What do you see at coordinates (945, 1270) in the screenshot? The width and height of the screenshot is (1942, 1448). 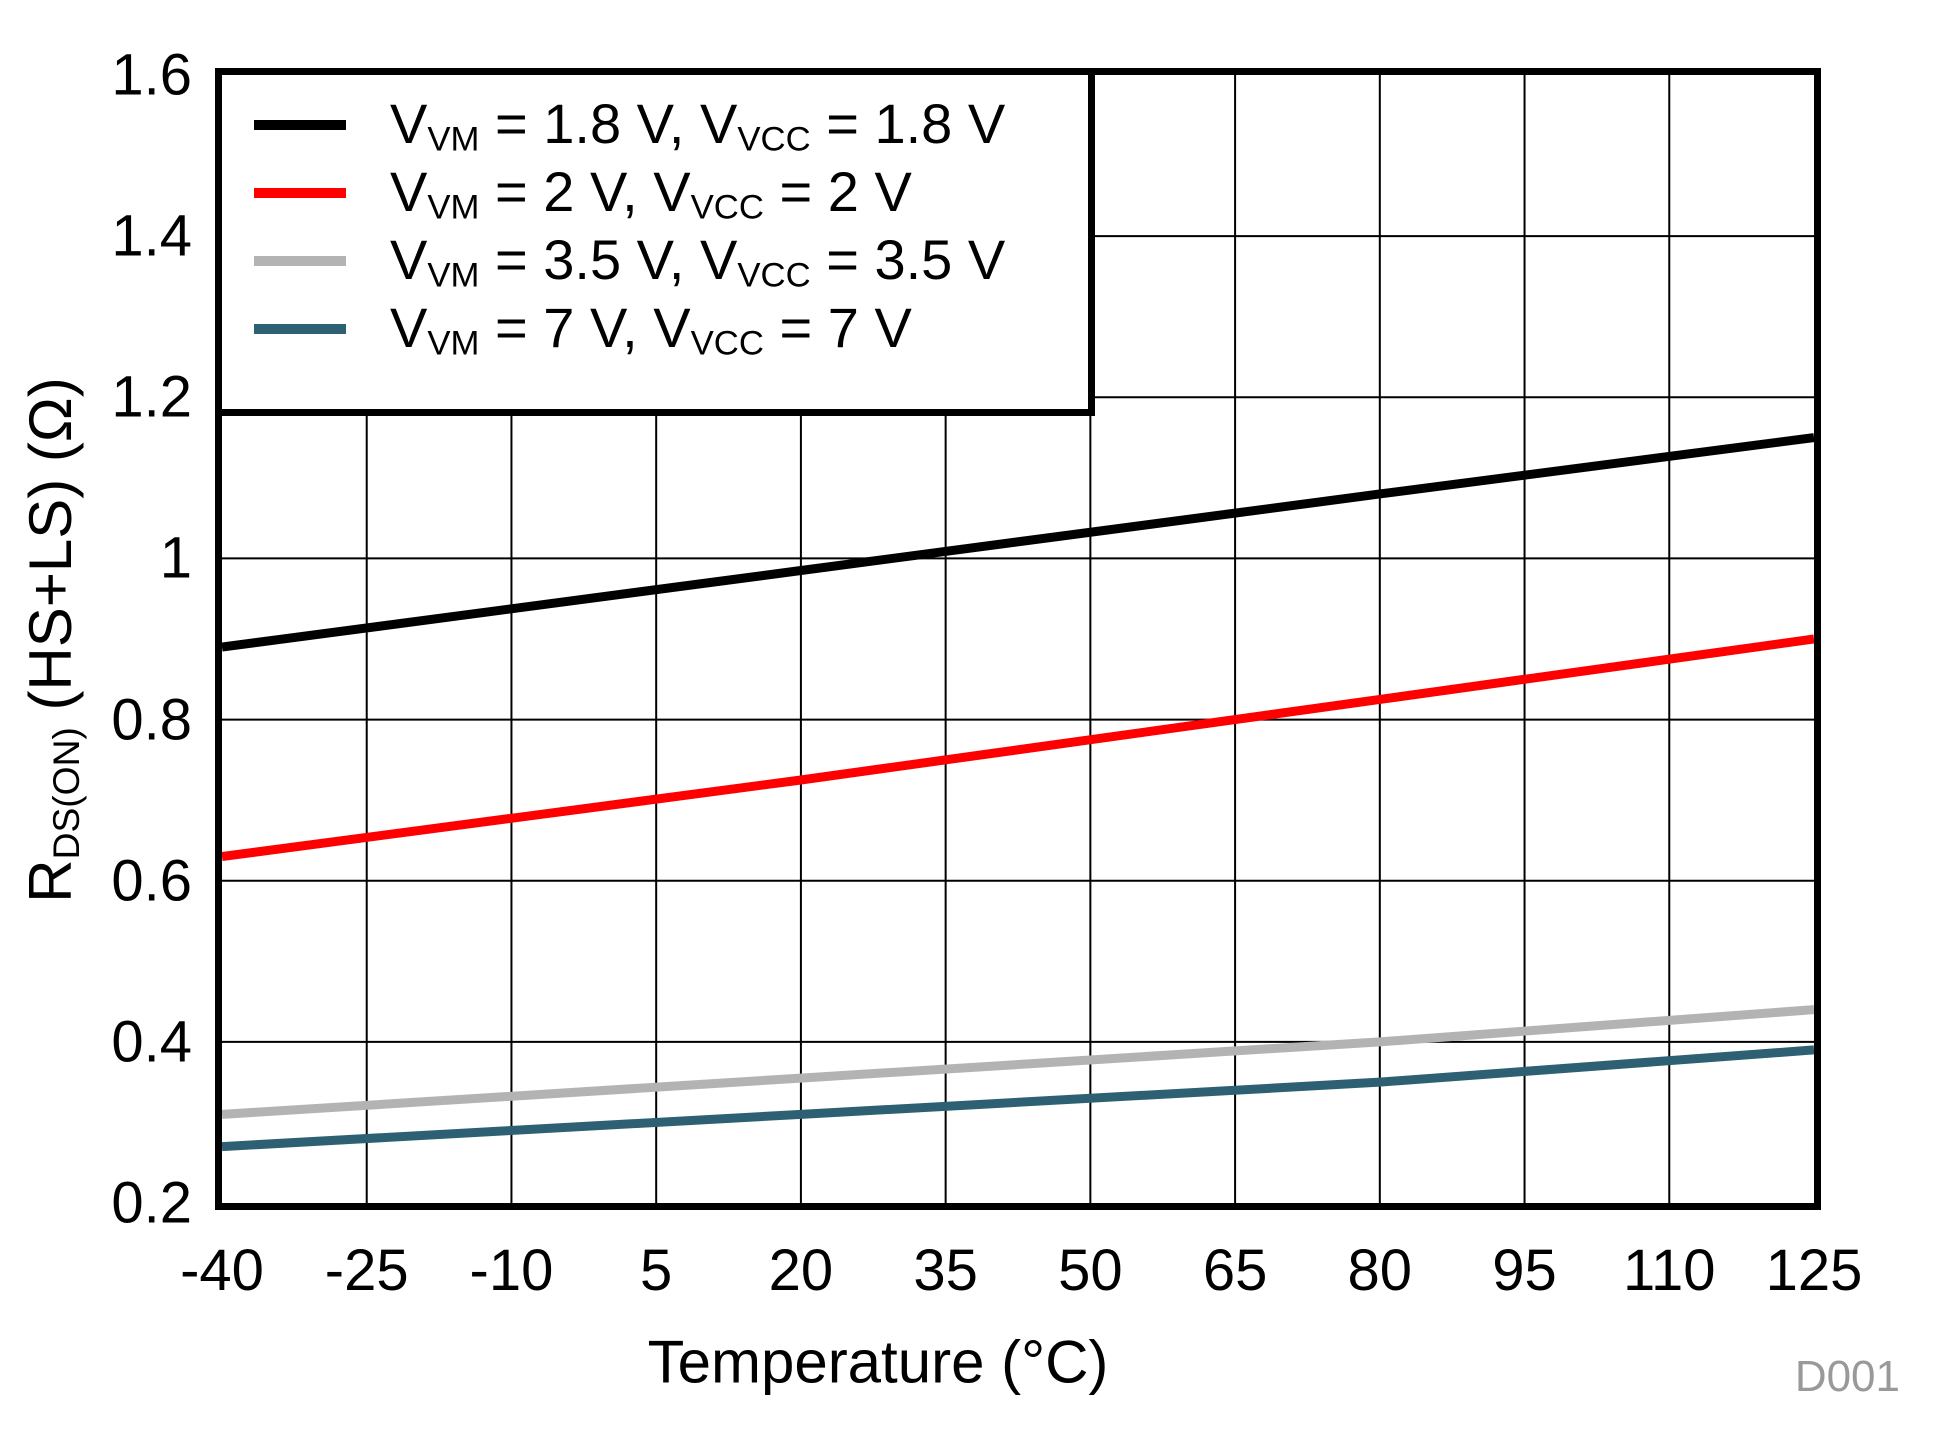 I see `x-tick-label: 35` at bounding box center [945, 1270].